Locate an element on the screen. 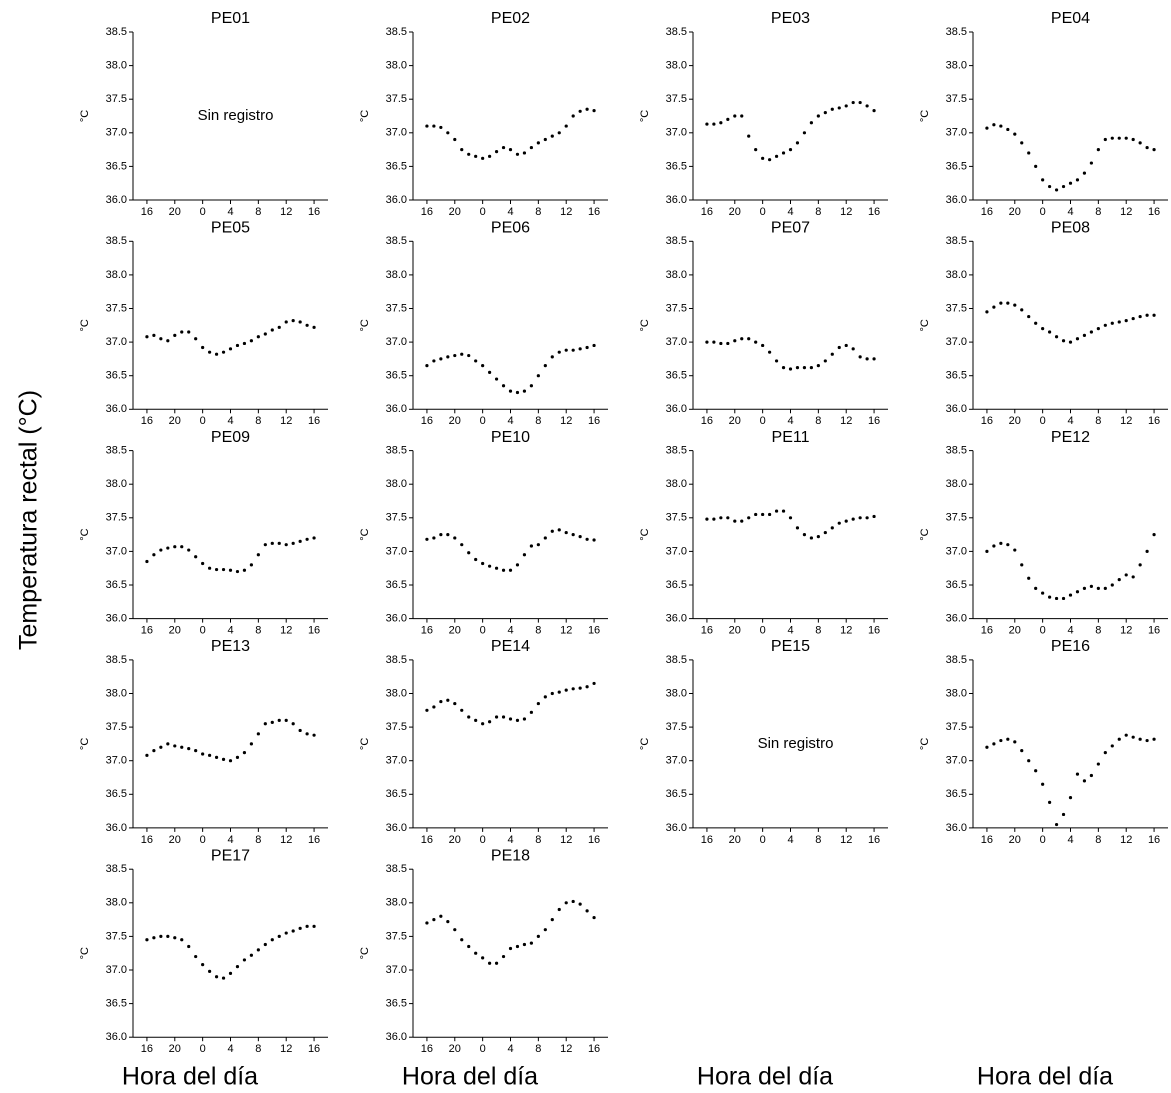  panel-title: PE01 is located at coordinates (230, 18).